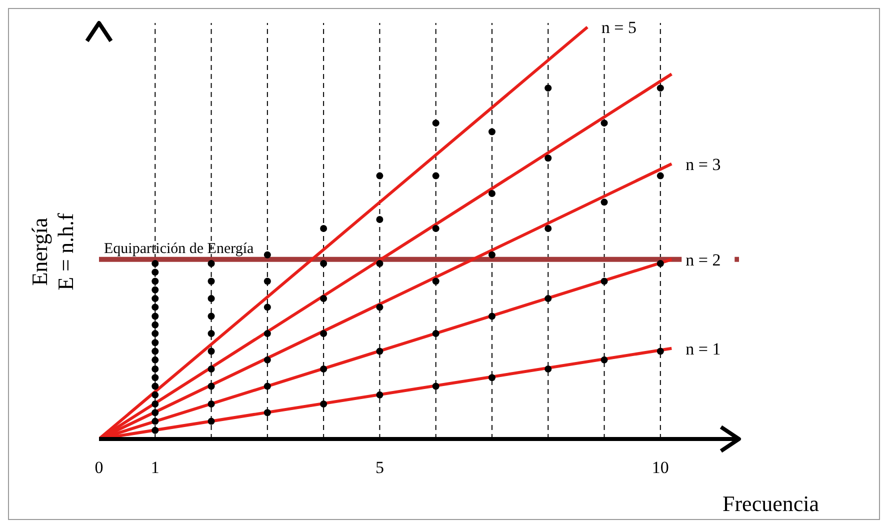 This screenshot has width=888, height=529. Describe the element at coordinates (771, 503) in the screenshot. I see `x-axis-title: Frecuencia` at that location.